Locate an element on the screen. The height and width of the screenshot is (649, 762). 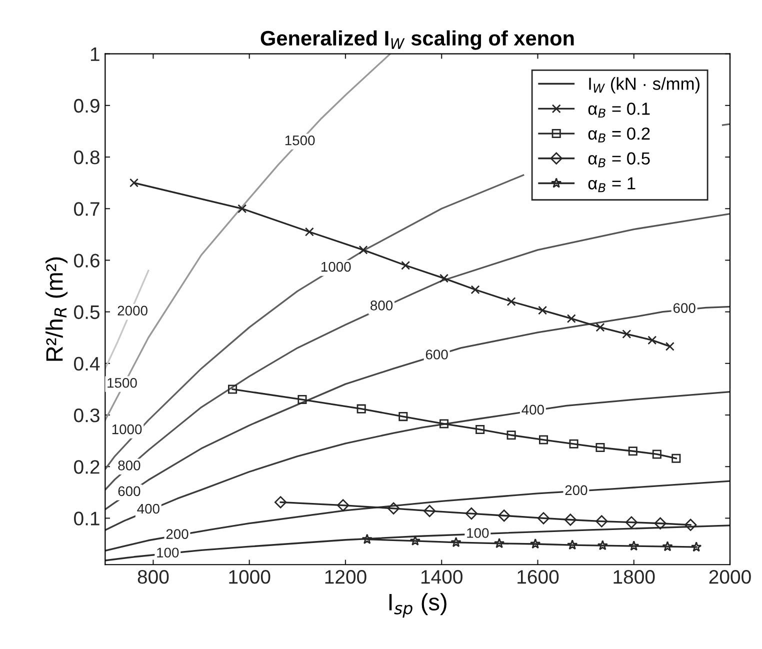
y-tick-label: 0.7 is located at coordinates (87, 209).